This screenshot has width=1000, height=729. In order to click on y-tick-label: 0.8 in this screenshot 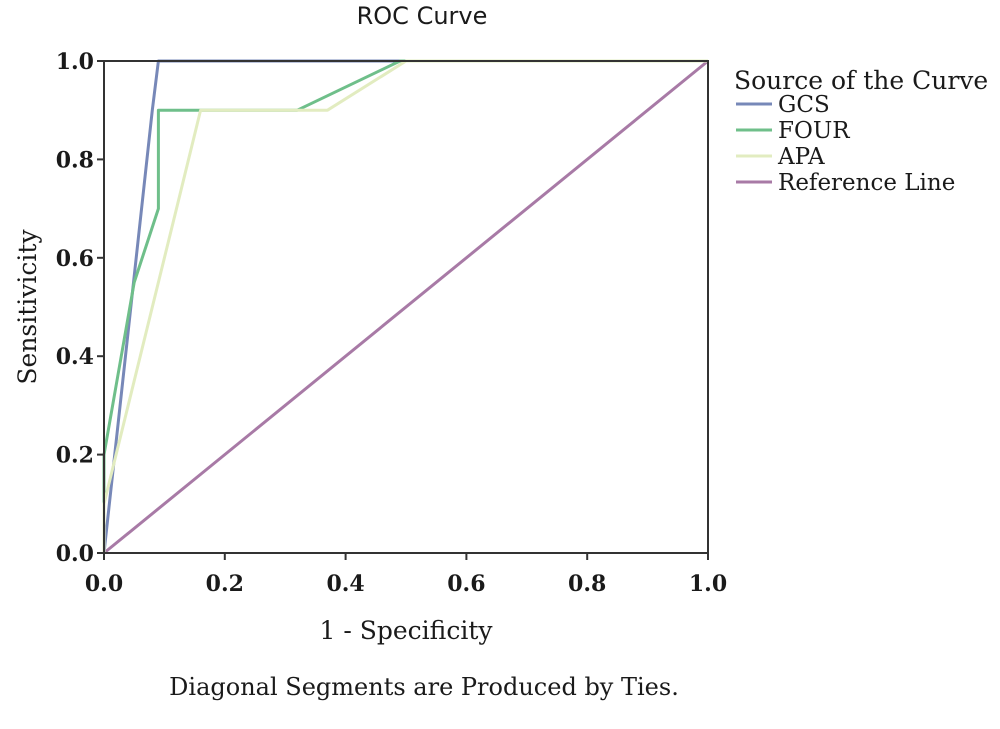, I will do `click(75, 160)`.